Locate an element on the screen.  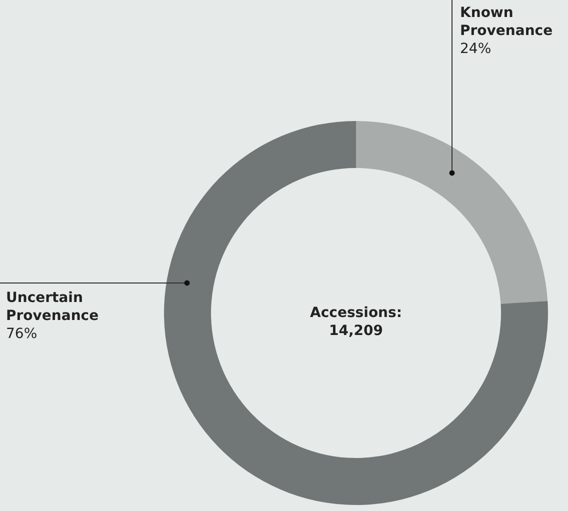
data-label: 76% is located at coordinates (22, 334).